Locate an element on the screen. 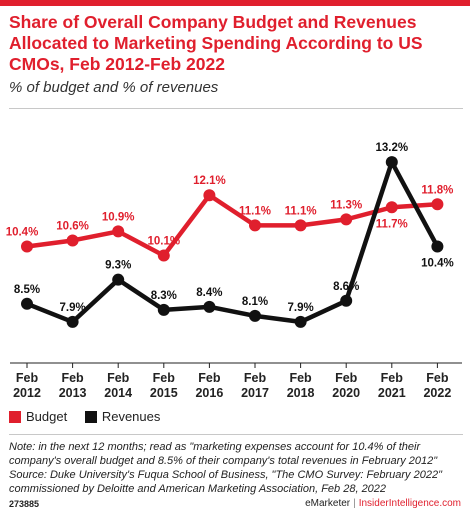 The image size is (470, 515). revenues-data-label: 13.2% is located at coordinates (391, 148).